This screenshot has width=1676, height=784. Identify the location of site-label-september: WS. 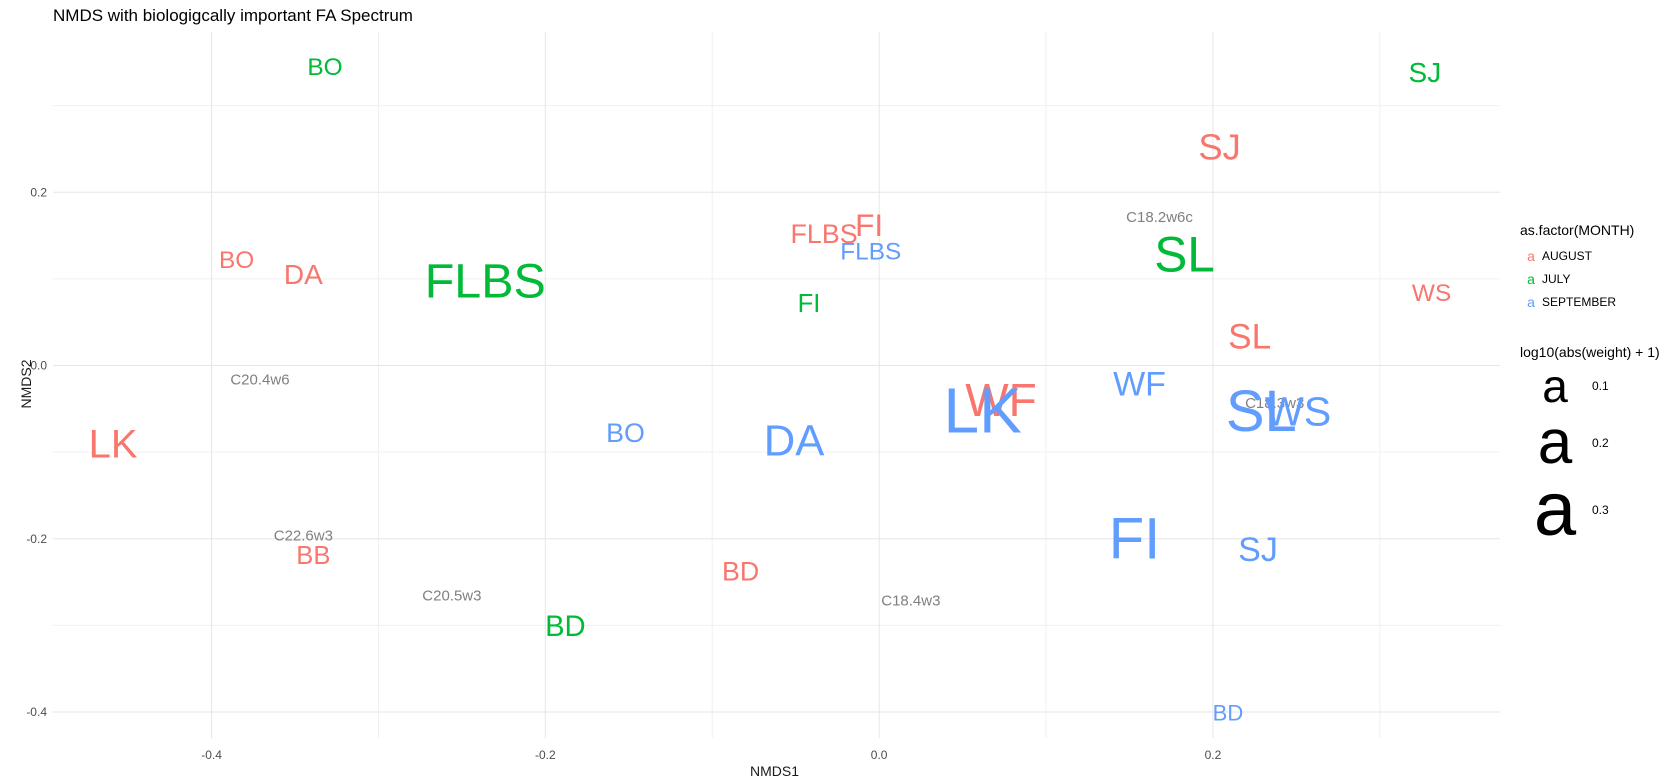
(1298, 411).